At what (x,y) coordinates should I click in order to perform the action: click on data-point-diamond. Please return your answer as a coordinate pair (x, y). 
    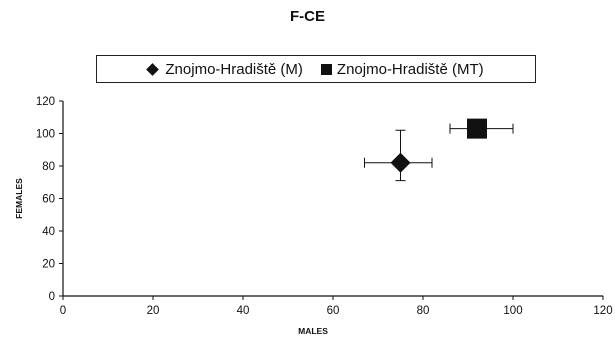
    Looking at the image, I should click on (400, 162).